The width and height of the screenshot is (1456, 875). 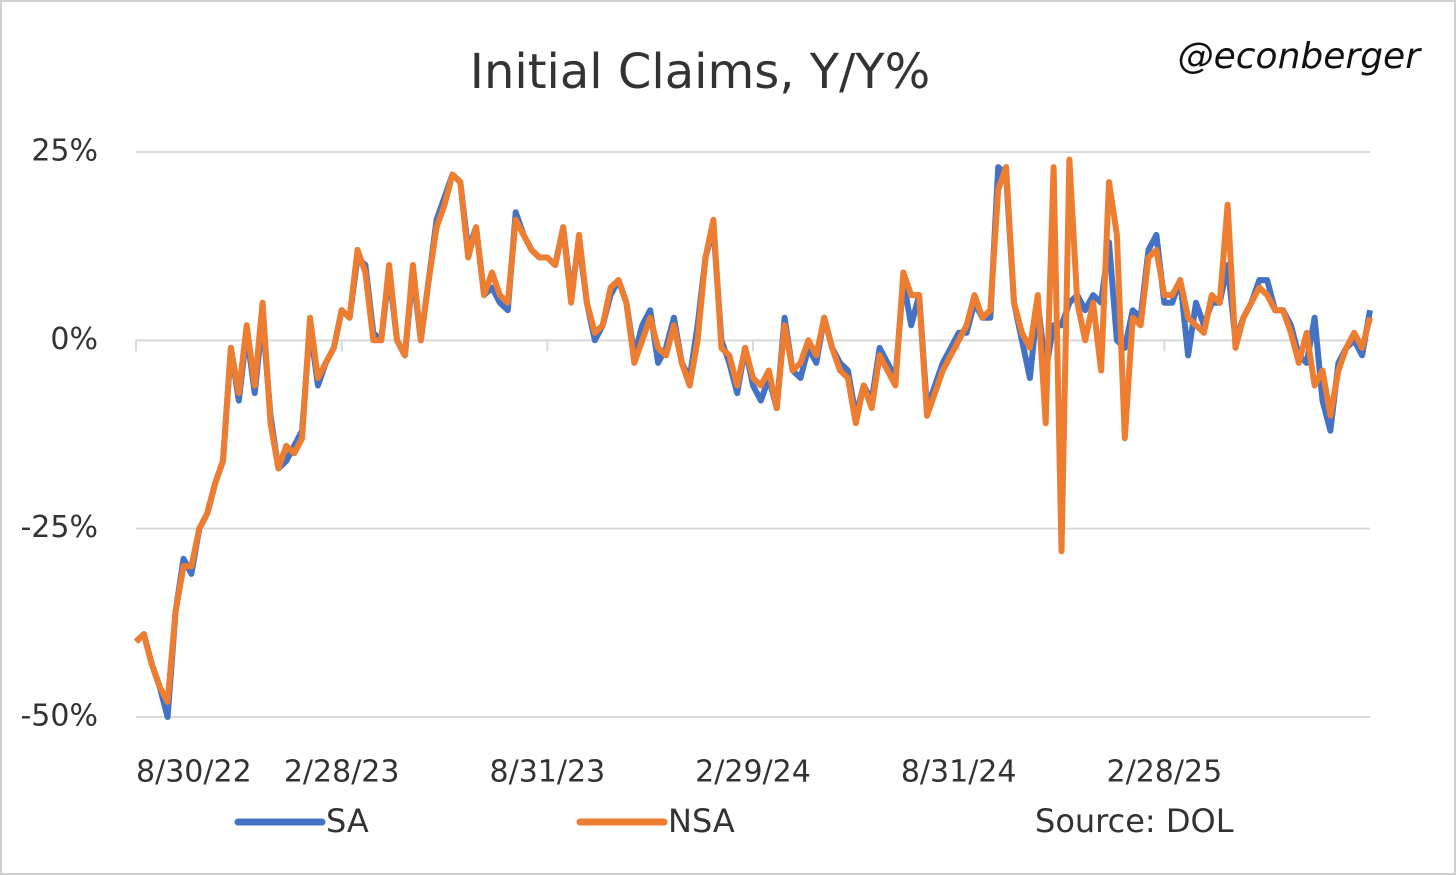 I want to click on x-tick-label: 8/31/24, so click(x=959, y=772).